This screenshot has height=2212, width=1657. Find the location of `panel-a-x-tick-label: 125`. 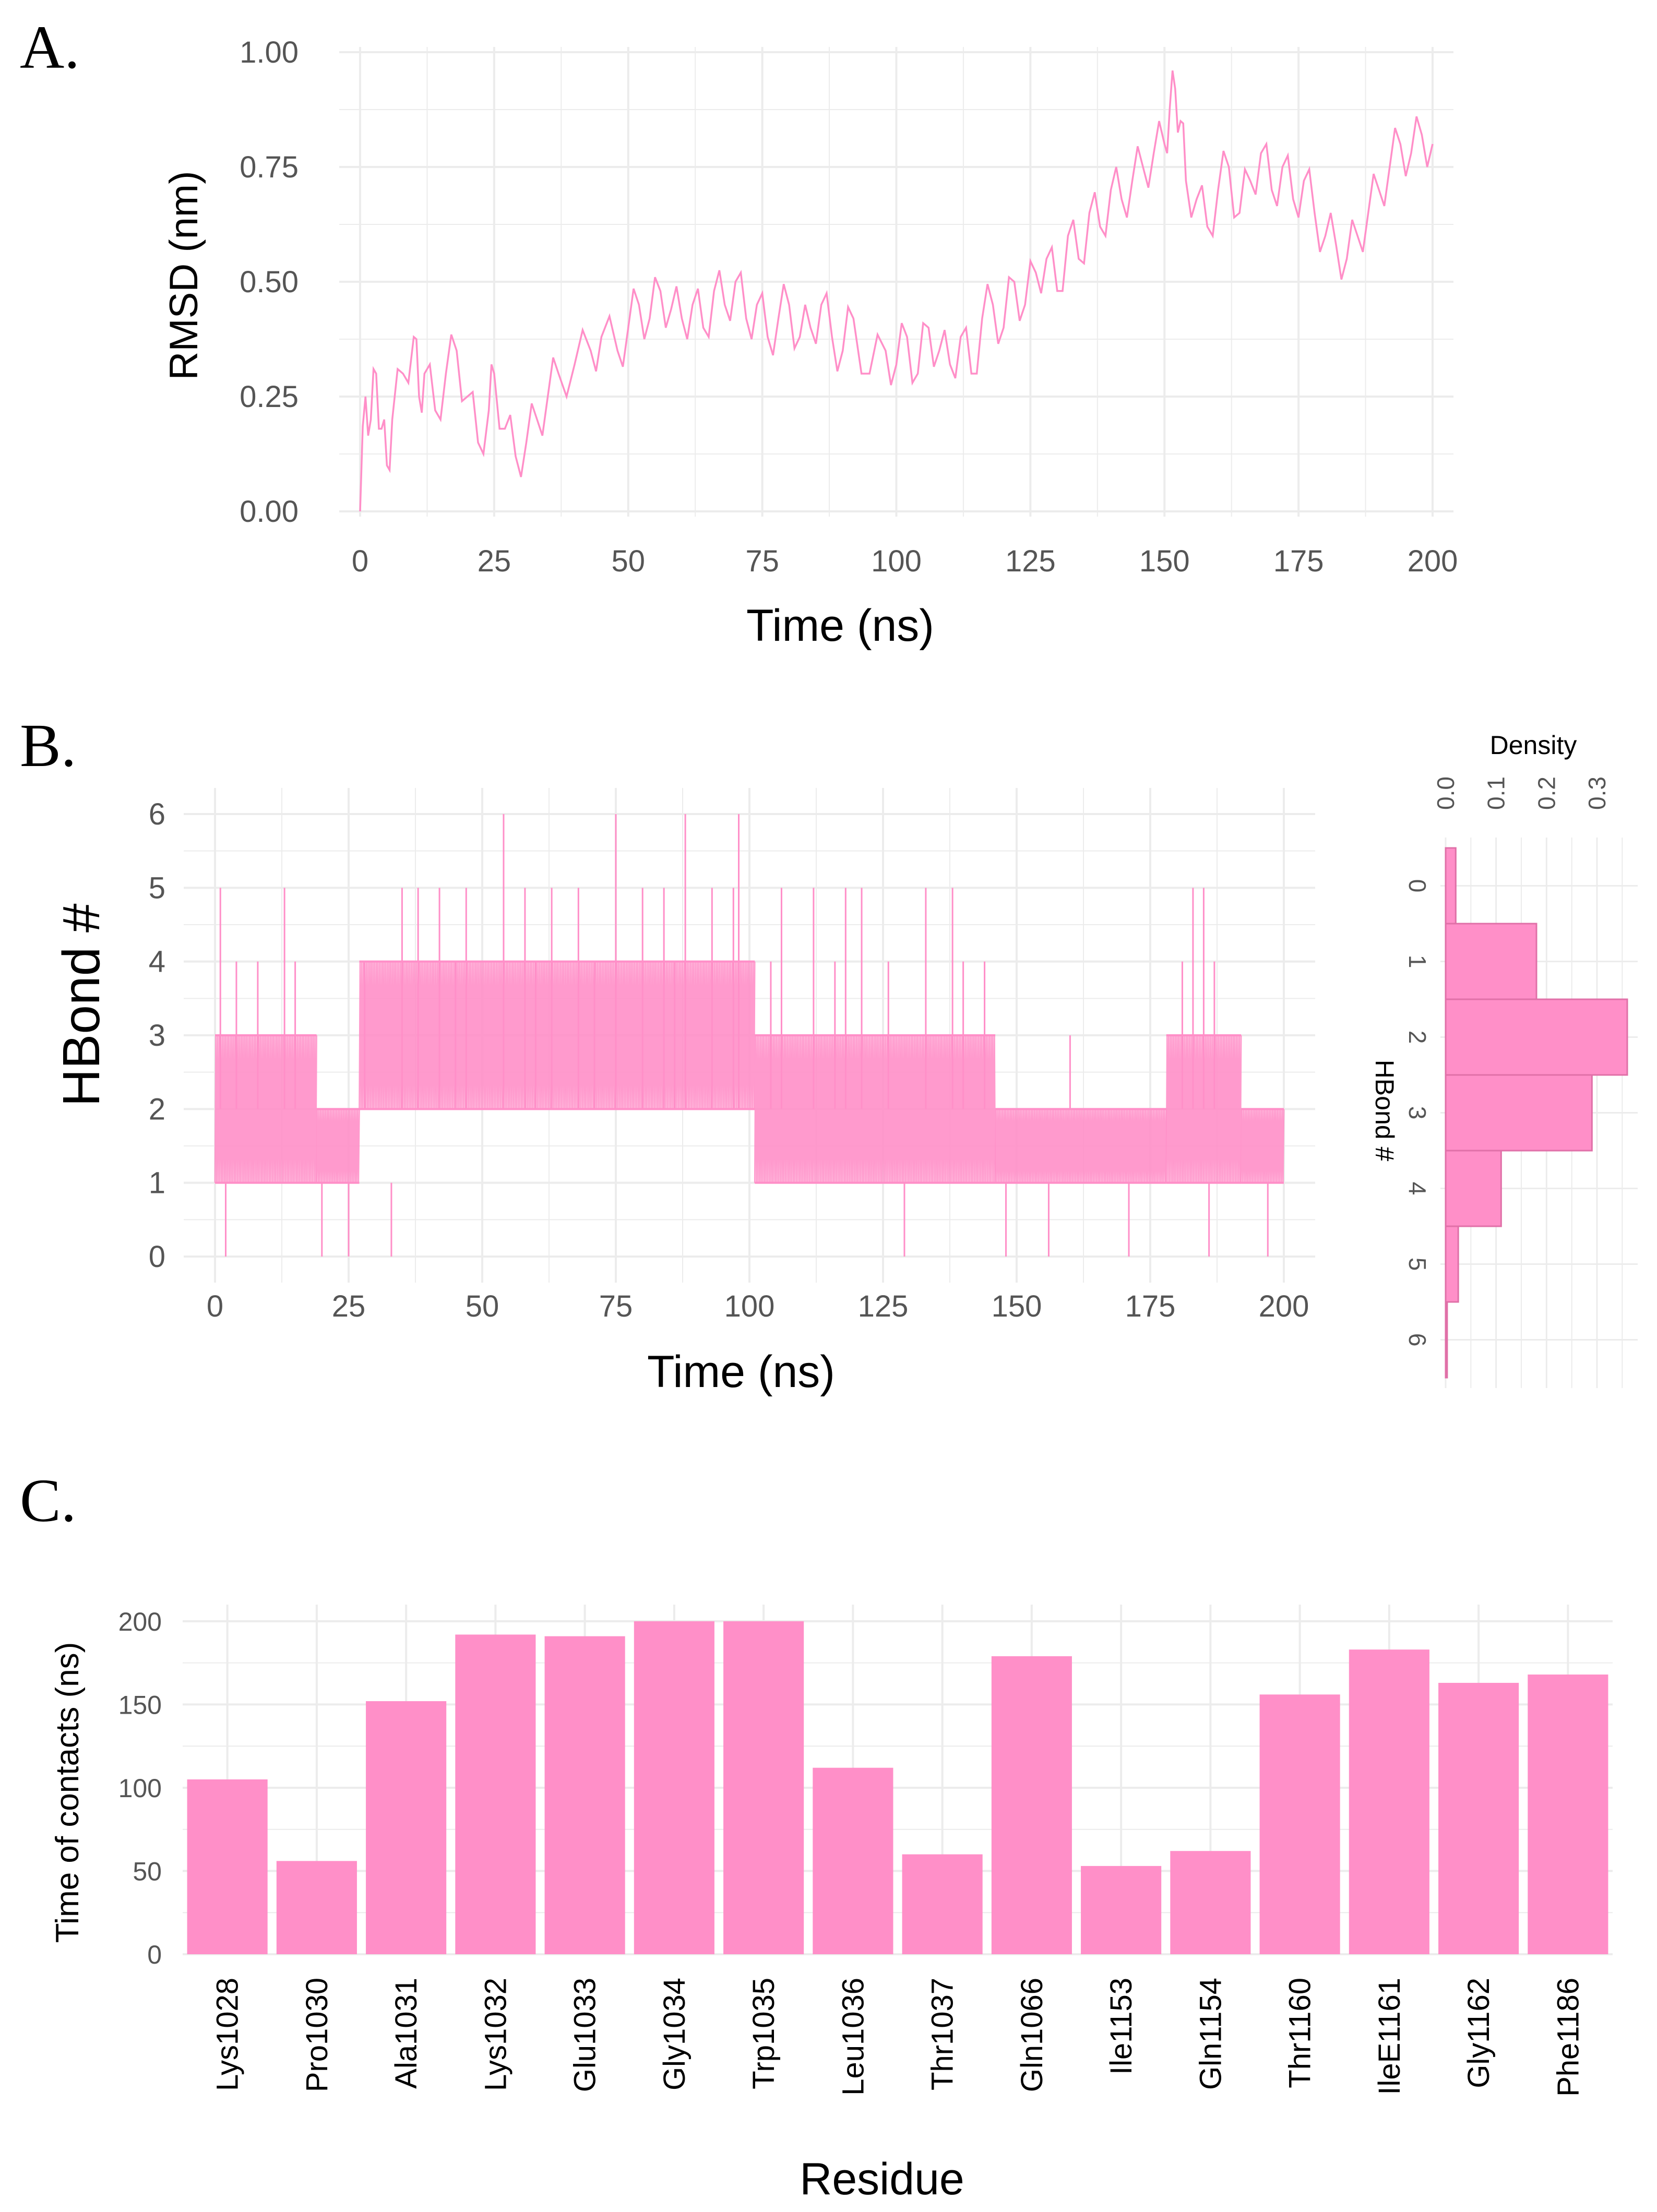

panel-a-x-tick-label: 125 is located at coordinates (1030, 561).